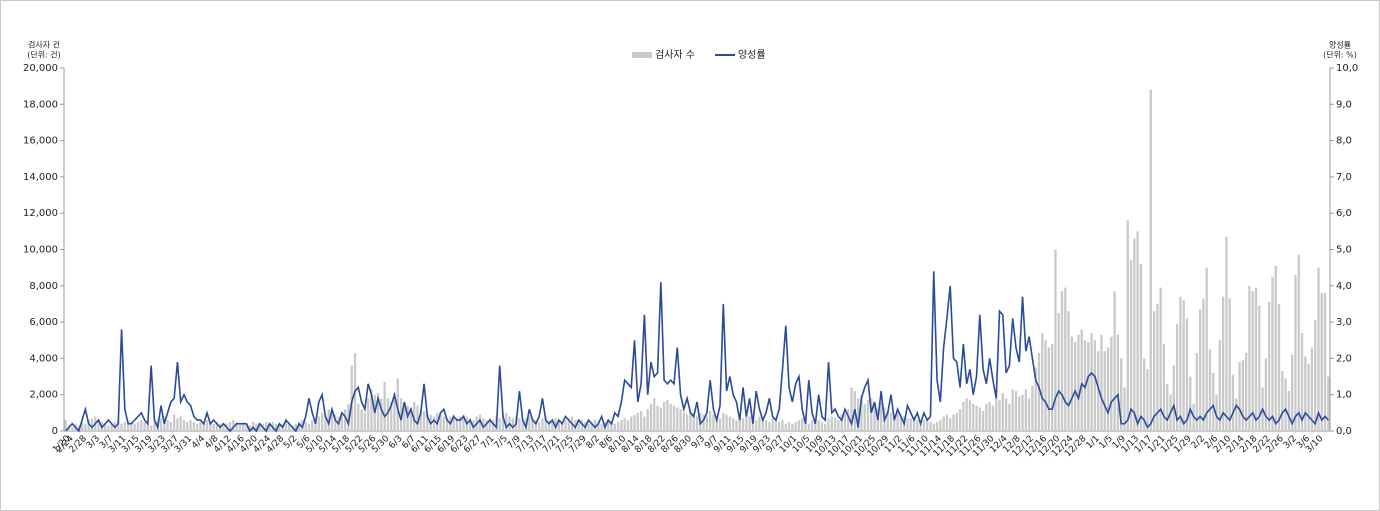 The height and width of the screenshot is (511, 1380). What do you see at coordinates (675, 55) in the screenshot?
I see `legend-label: 검사자 수` at bounding box center [675, 55].